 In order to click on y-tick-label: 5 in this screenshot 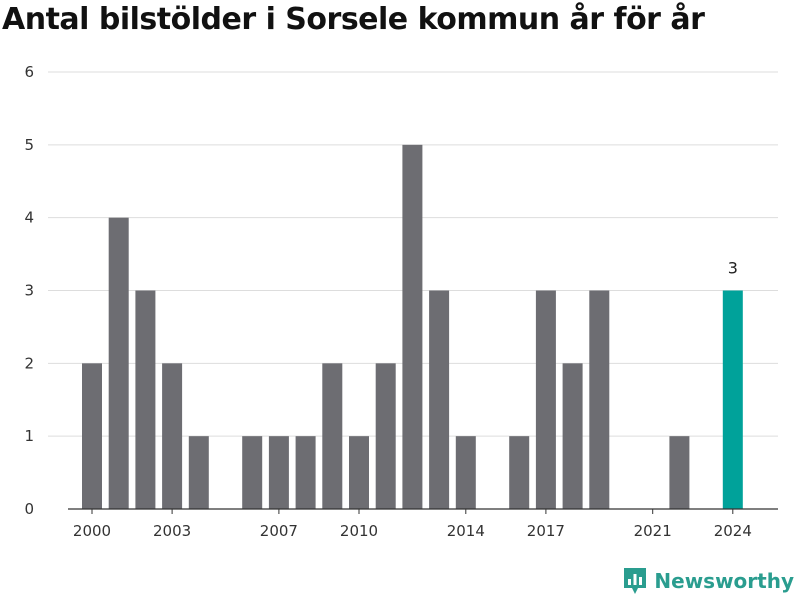, I will do `click(29, 145)`.